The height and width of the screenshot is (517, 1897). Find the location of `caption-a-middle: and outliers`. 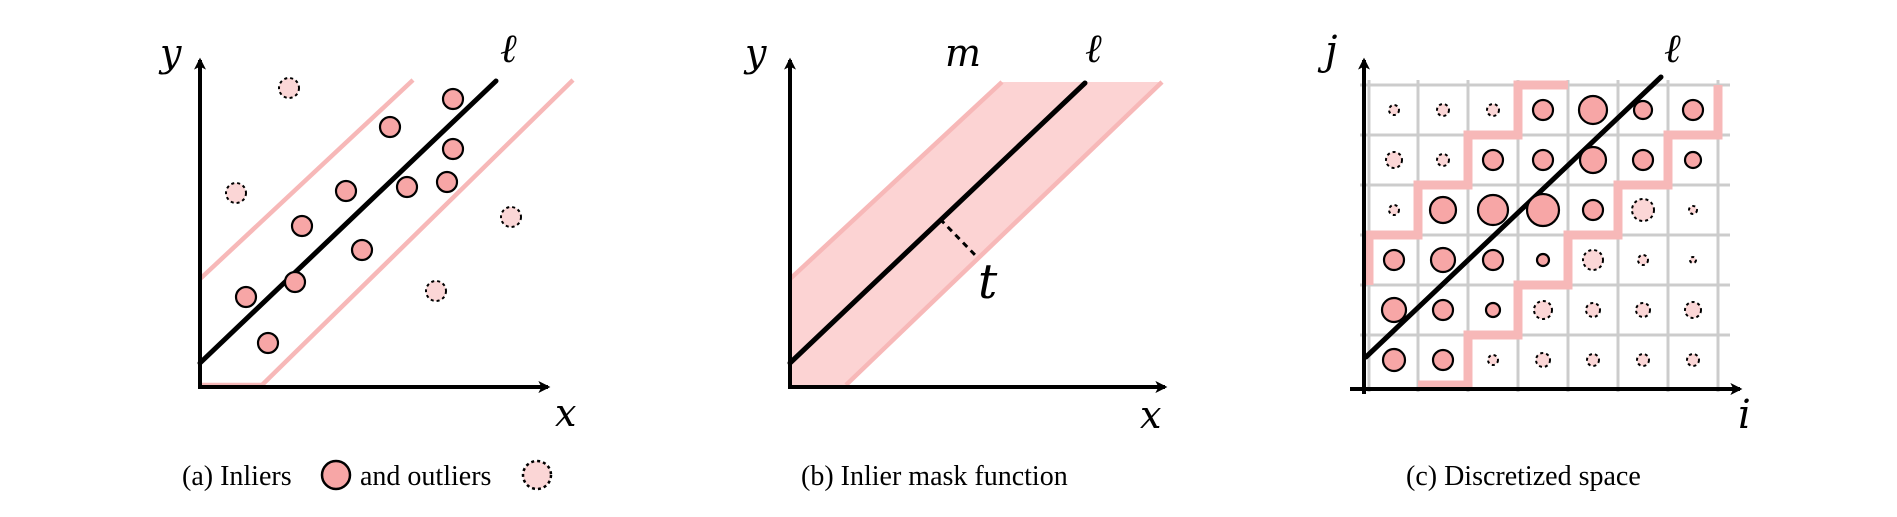

caption-a-middle: and outliers is located at coordinates (425, 476).